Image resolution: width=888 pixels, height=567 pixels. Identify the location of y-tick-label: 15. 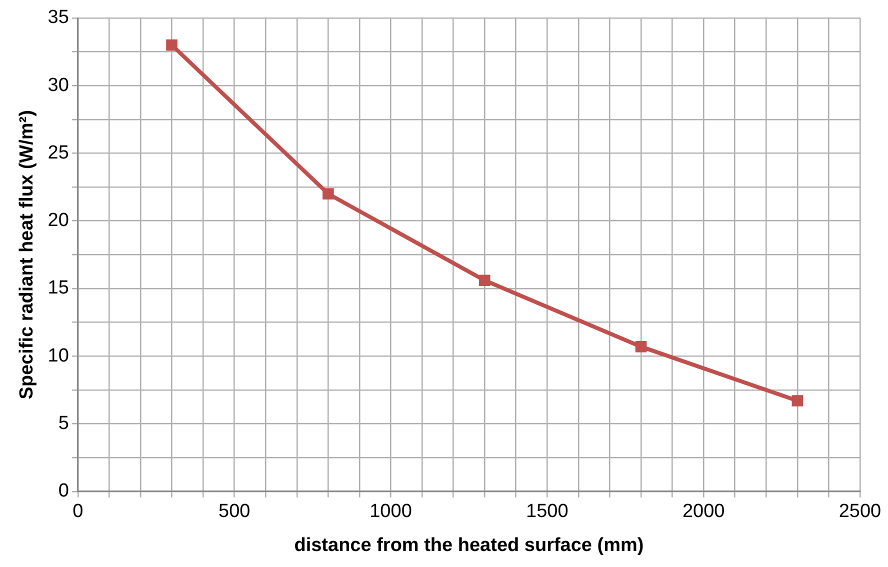
(58, 288).